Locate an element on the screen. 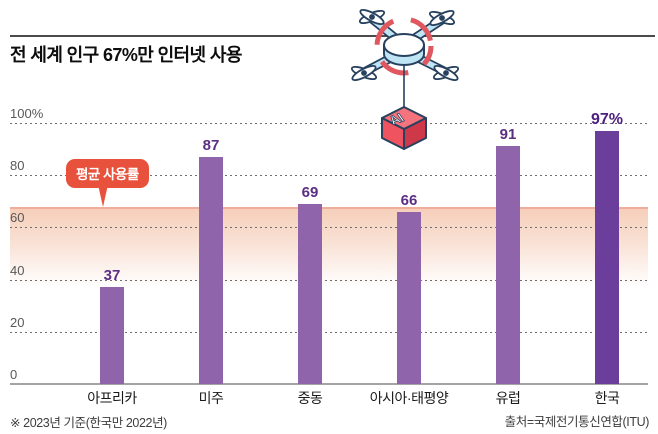 This screenshot has height=434, width=658. y-tick-label: 40 is located at coordinates (17, 270).